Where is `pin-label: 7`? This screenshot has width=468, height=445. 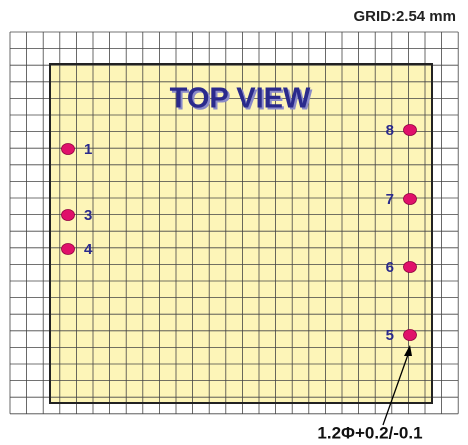
pin-label: 7 is located at coordinates (390, 199).